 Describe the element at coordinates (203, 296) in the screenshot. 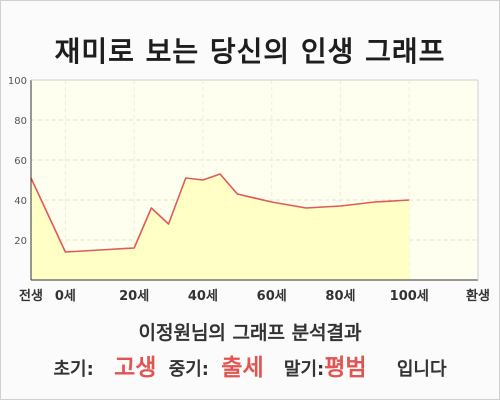

I see `x-tick-label: 40세` at that location.